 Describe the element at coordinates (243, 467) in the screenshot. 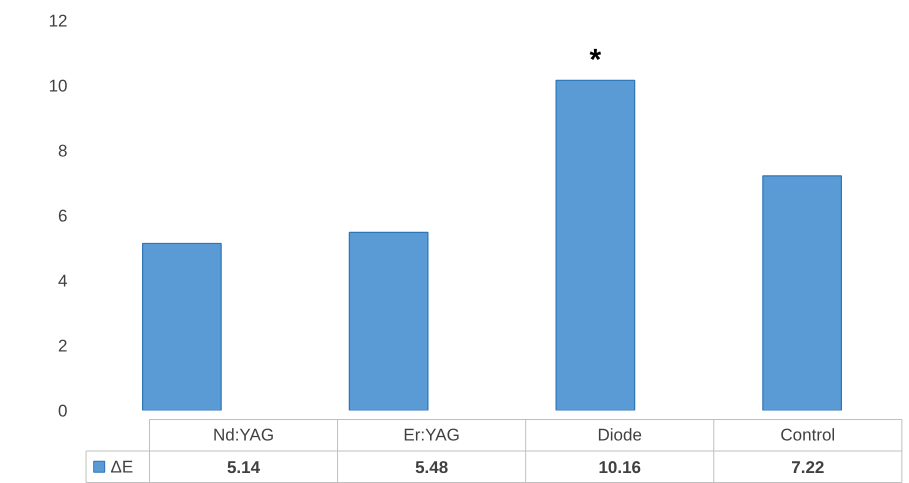

I see `data-label: 5.14` at that location.